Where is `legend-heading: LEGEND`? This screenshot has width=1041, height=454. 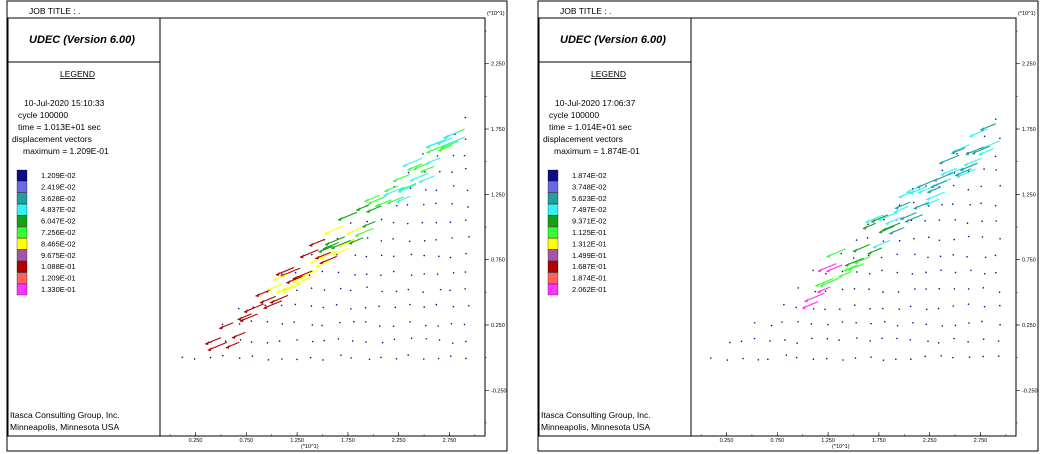 legend-heading: LEGEND is located at coordinates (77, 74).